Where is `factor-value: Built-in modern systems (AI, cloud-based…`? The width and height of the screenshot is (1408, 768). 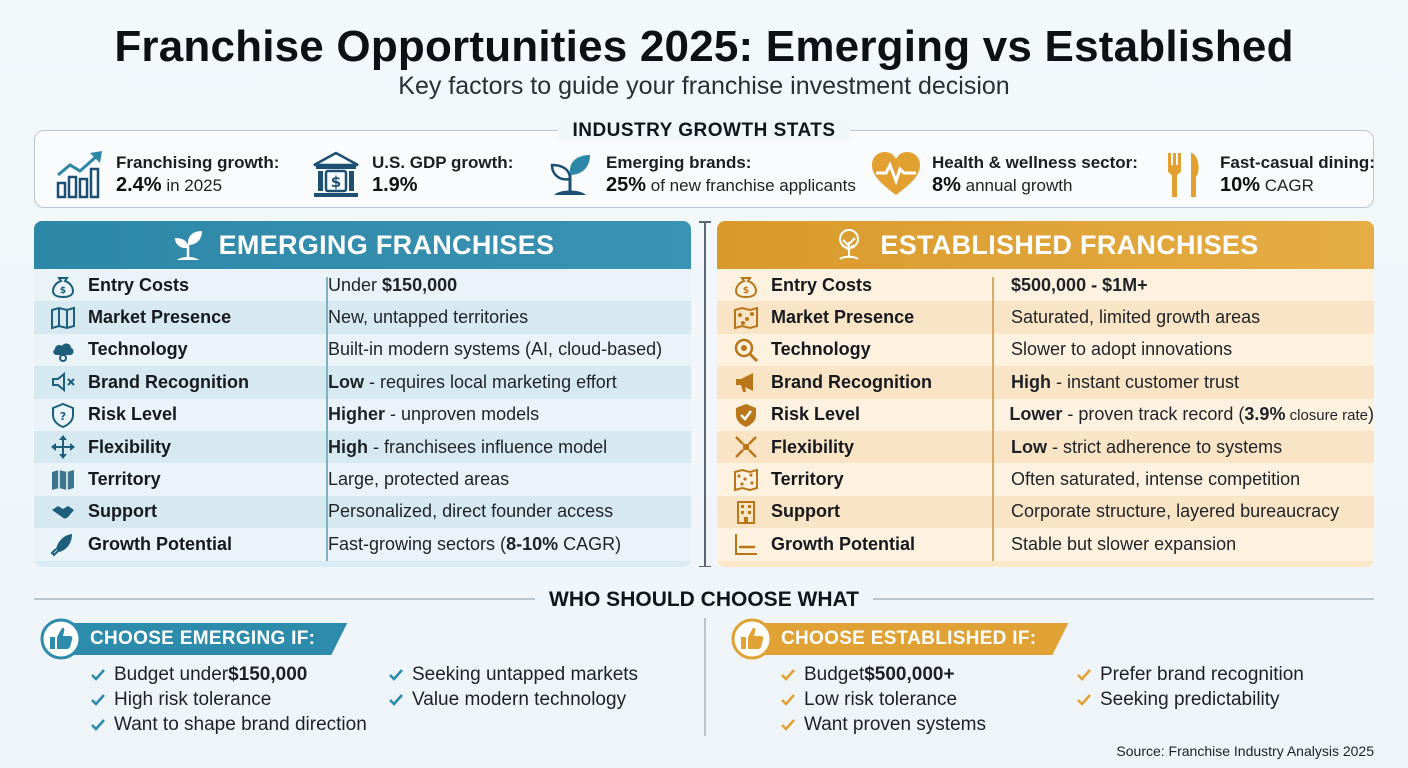
factor-value: Built-in modern systems (AI, cloud-based… is located at coordinates (495, 349).